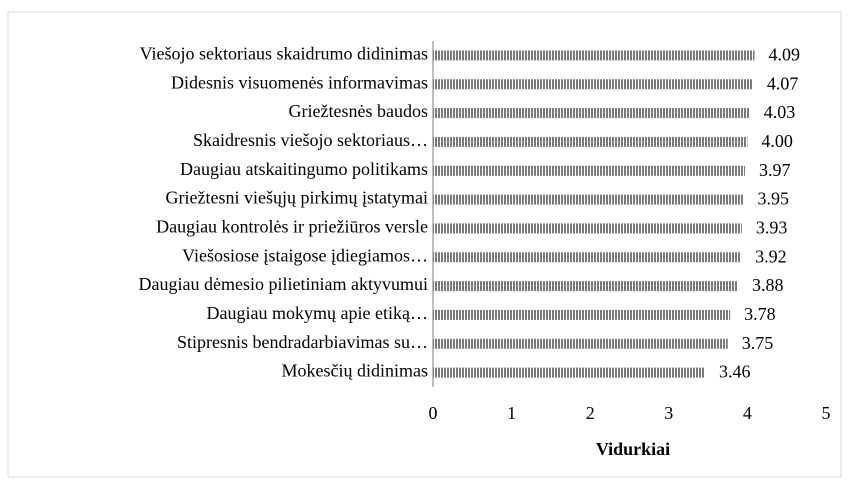 Image resolution: width=850 pixels, height=493 pixels. I want to click on value-label: 4.09, so click(784, 55).